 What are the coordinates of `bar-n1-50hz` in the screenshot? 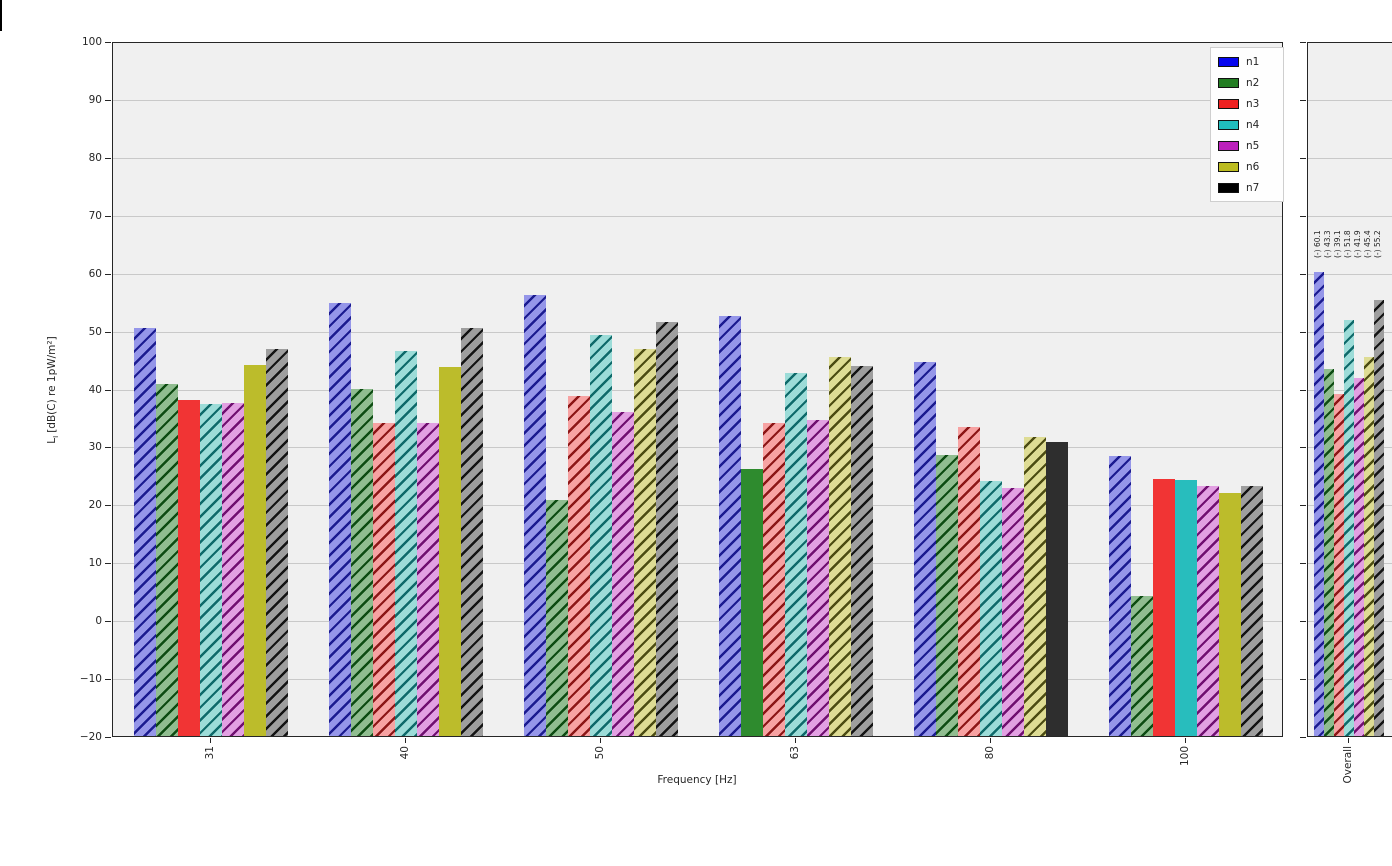 It's located at (534, 515).